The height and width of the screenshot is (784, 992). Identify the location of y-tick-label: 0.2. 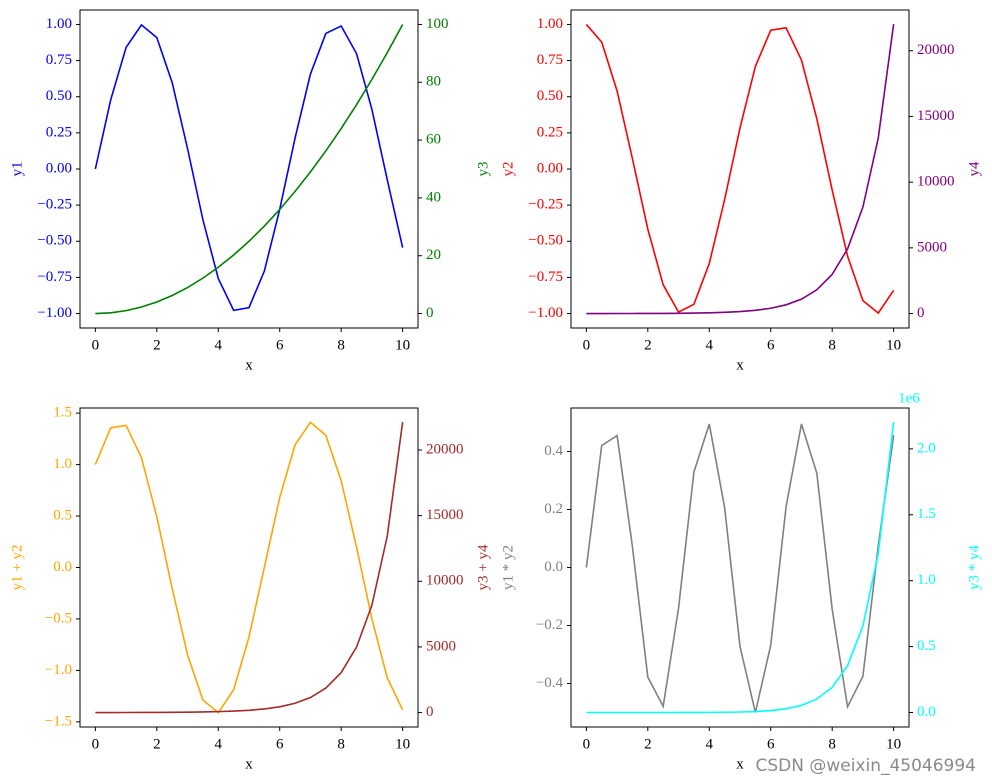
(553, 509).